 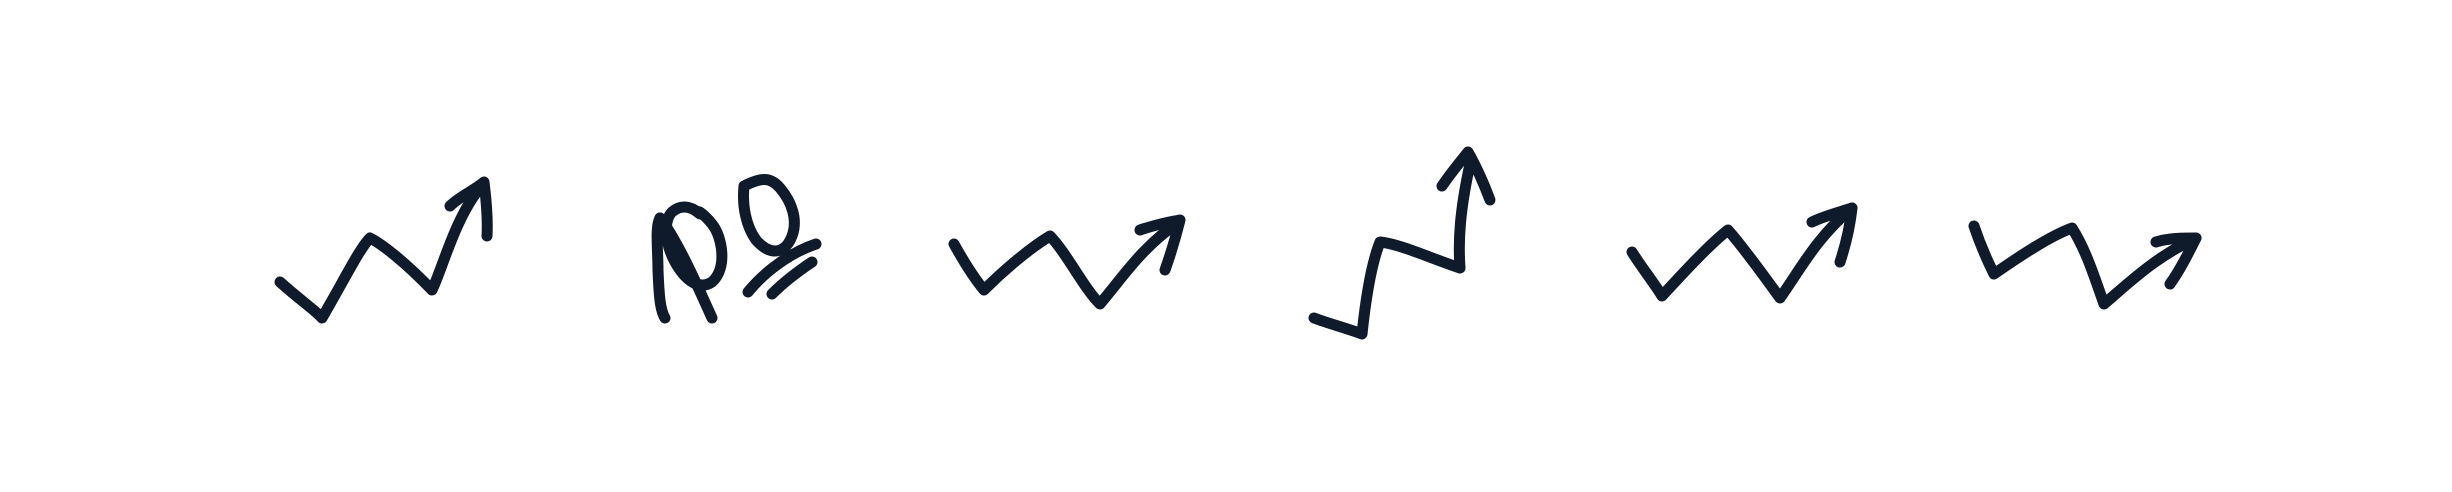 What do you see at coordinates (1402, 243) in the screenshot?
I see `step-up-arrow-icon` at bounding box center [1402, 243].